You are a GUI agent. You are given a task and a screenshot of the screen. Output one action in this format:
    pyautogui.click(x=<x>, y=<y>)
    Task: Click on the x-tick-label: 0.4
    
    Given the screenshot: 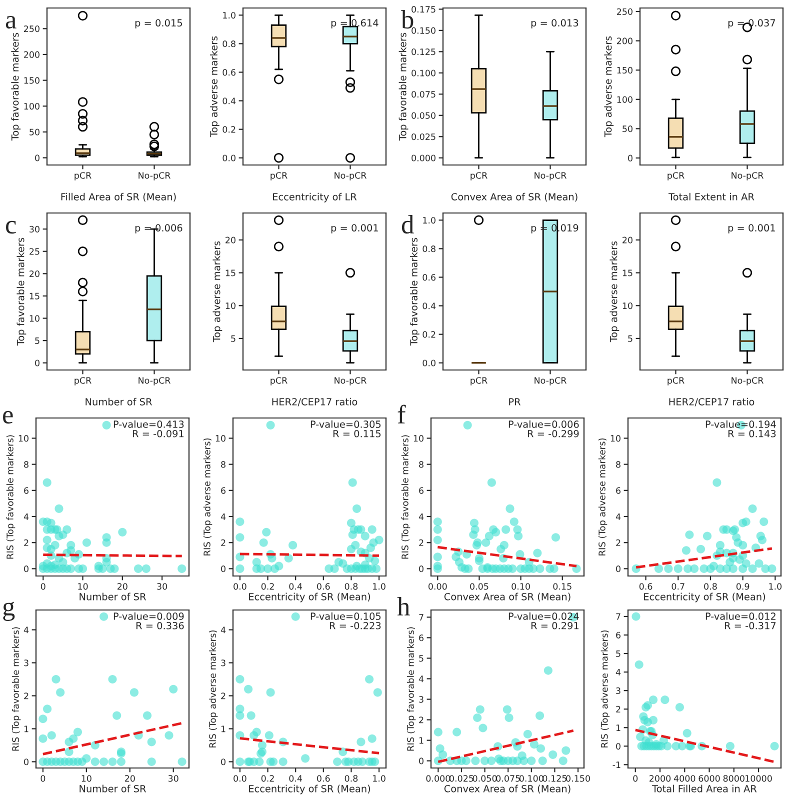 What is the action you would take?
    pyautogui.click(x=295, y=778)
    